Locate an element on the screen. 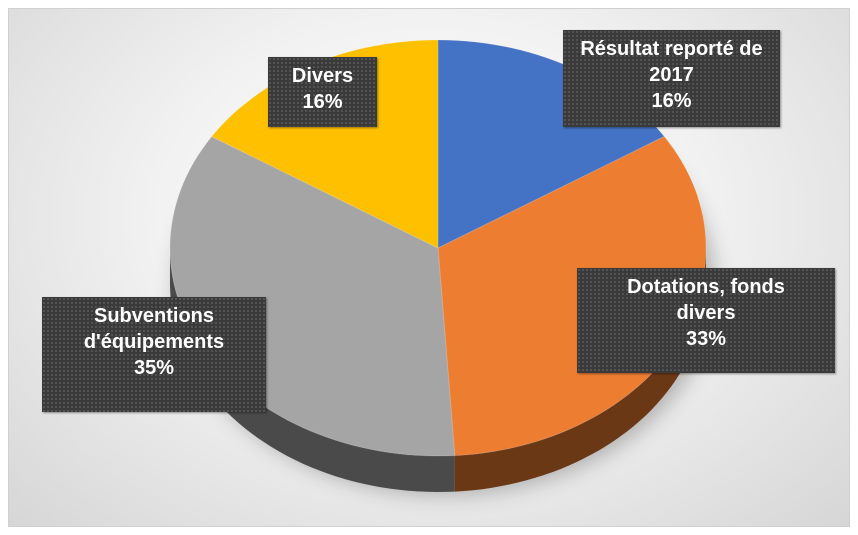  data-label: Résultat reporté de 2017 16% is located at coordinates (671, 78).